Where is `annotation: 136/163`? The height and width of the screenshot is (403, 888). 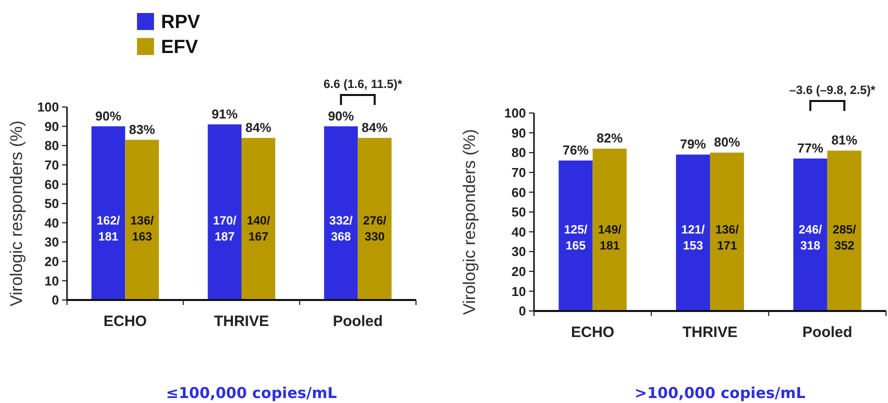
annotation: 136/163 is located at coordinates (142, 228).